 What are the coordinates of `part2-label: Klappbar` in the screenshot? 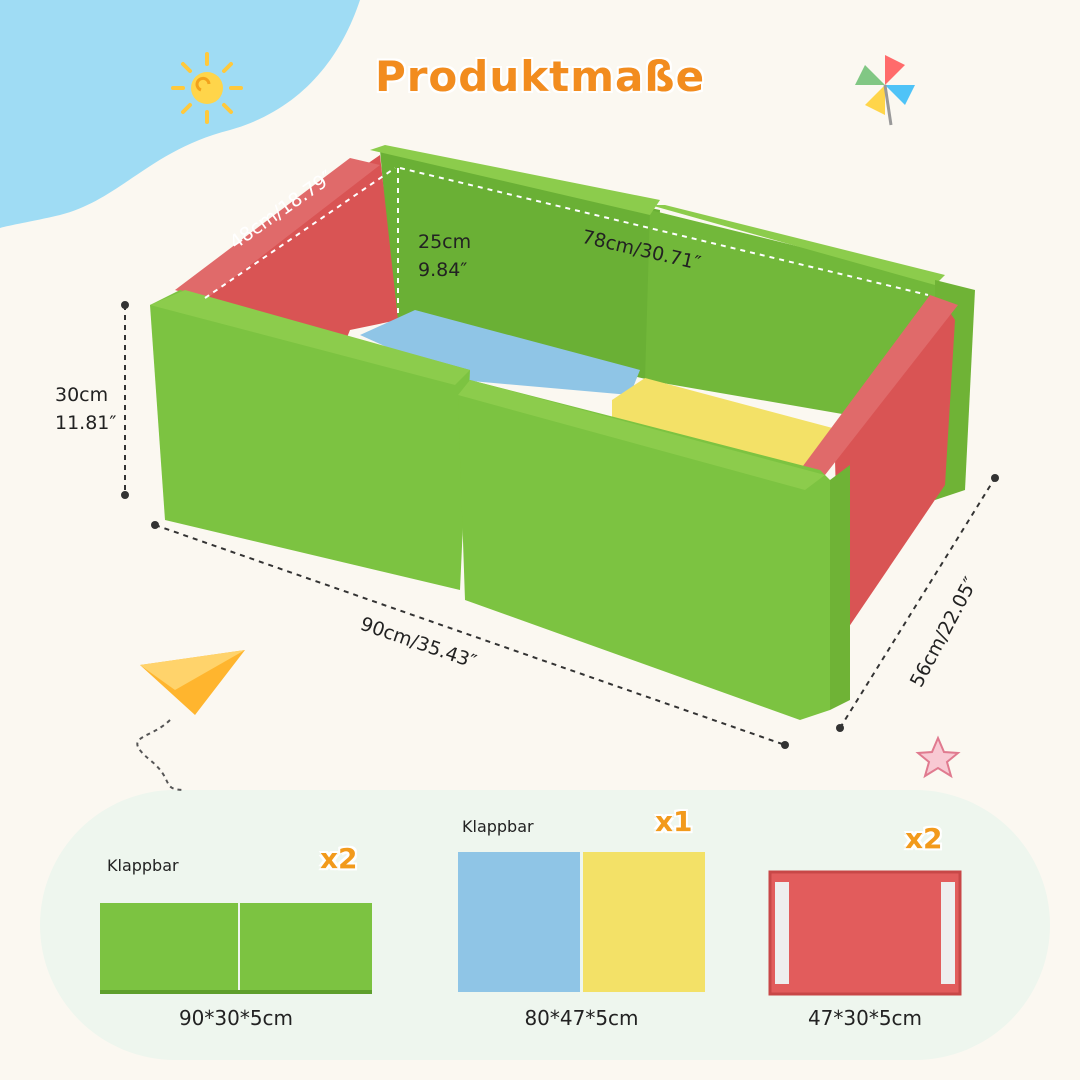 It's located at (498, 826).